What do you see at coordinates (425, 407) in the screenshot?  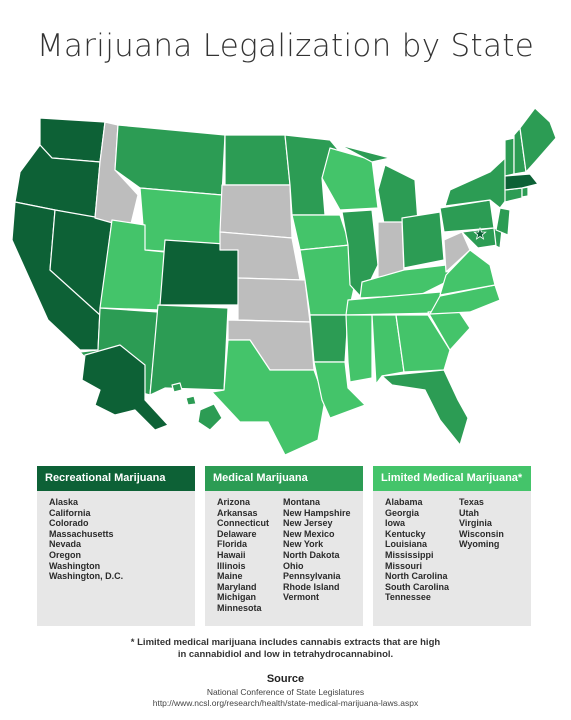 I see `state-florida` at bounding box center [425, 407].